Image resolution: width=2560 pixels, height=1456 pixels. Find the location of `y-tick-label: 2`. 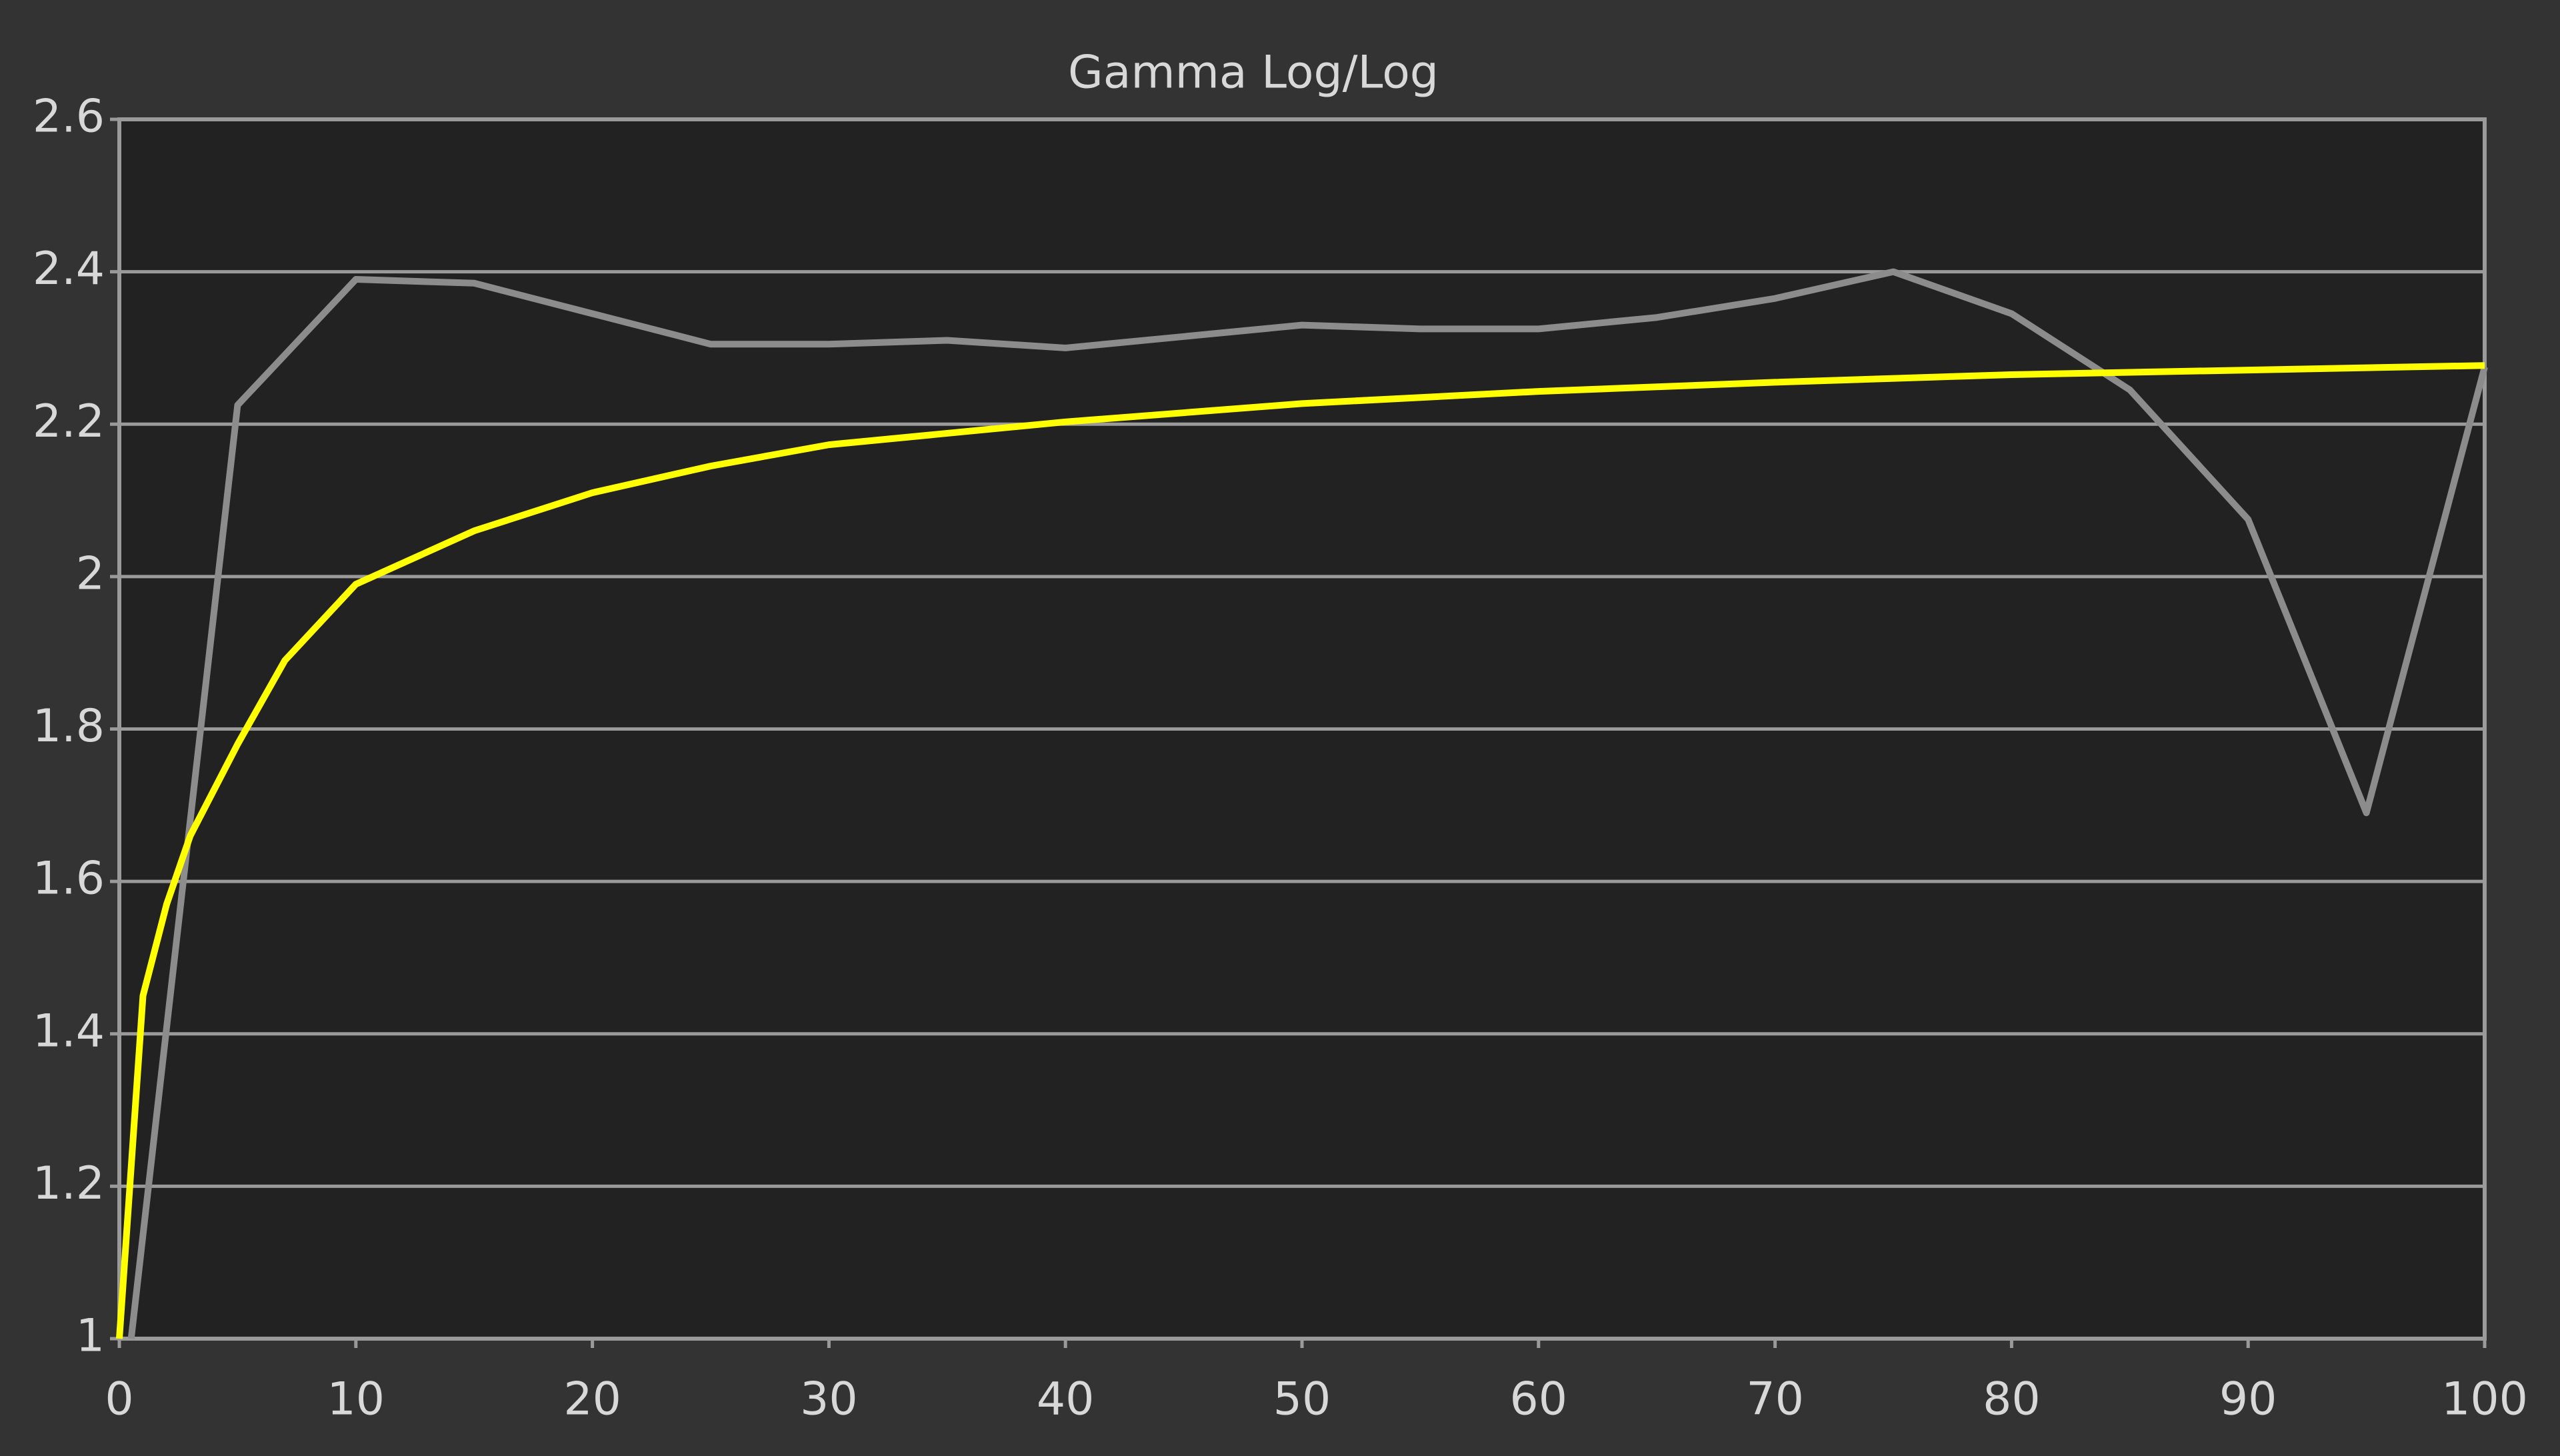

y-tick-label: 2 is located at coordinates (90, 573).